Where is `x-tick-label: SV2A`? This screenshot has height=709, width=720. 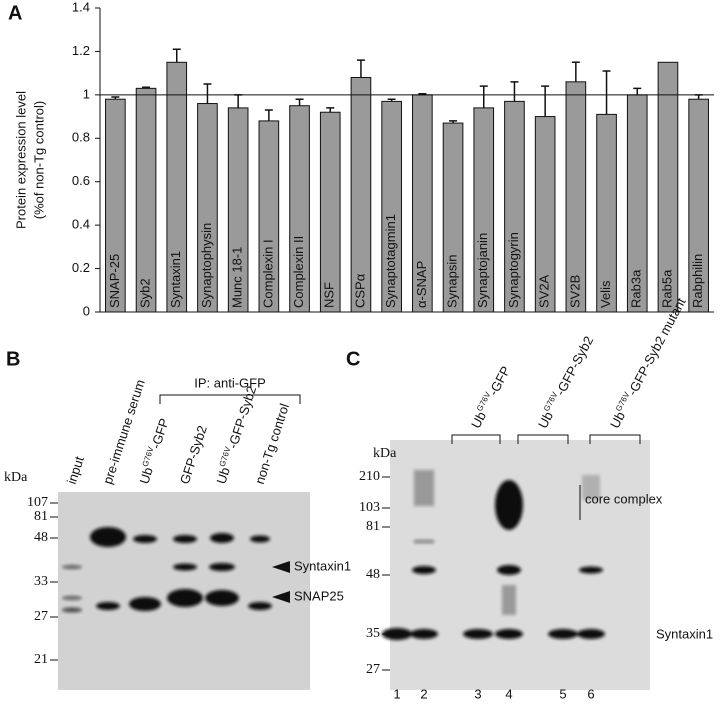 x-tick-label: SV2A is located at coordinates (544, 291).